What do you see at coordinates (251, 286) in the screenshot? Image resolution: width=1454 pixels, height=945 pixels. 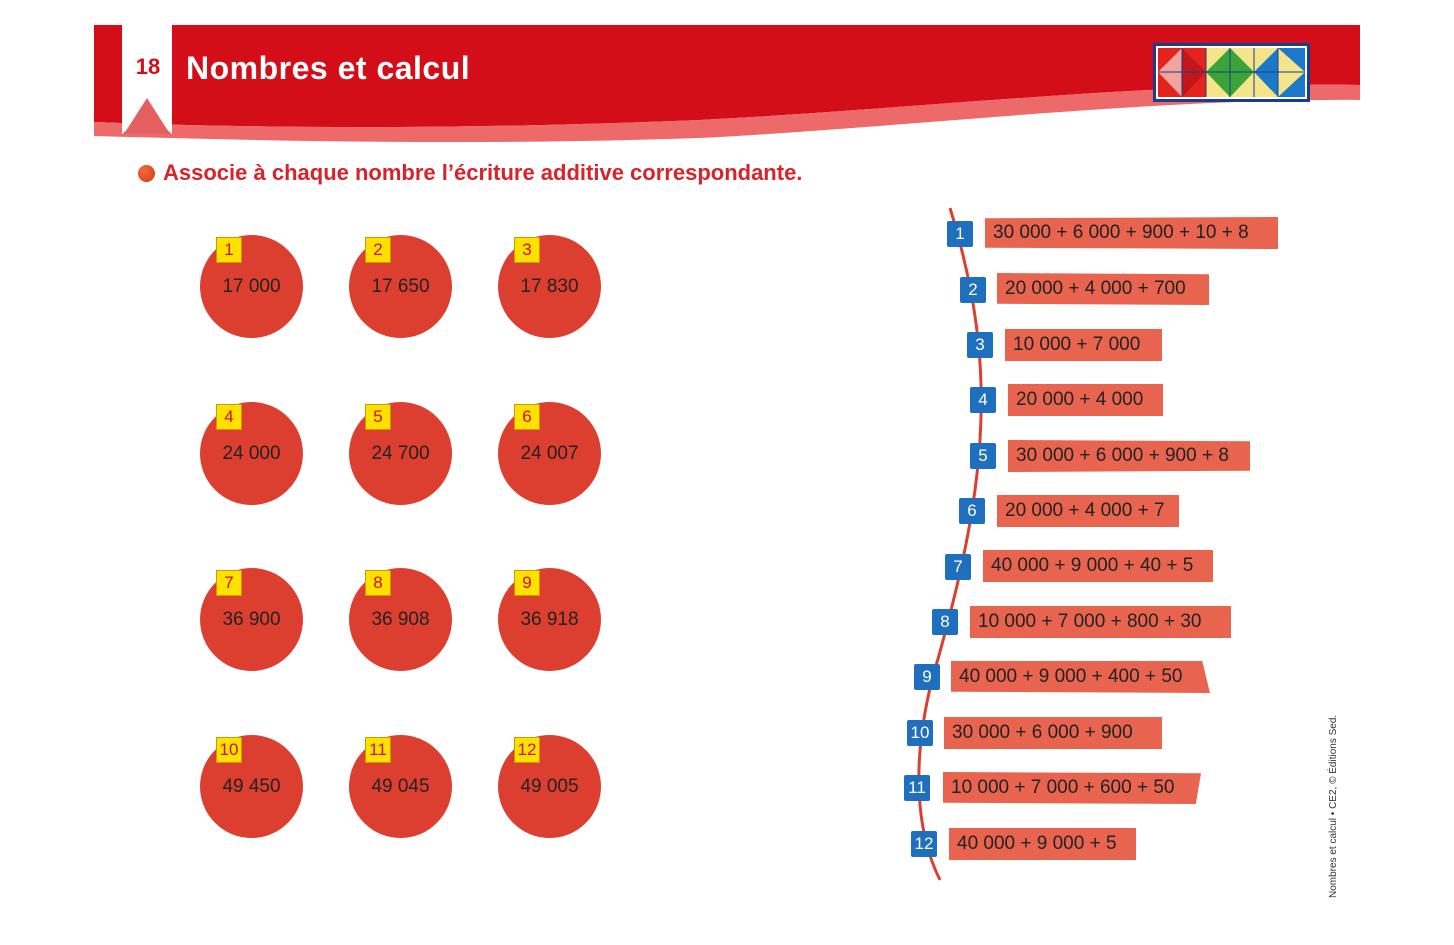 I see `number-value: 17 000` at bounding box center [251, 286].